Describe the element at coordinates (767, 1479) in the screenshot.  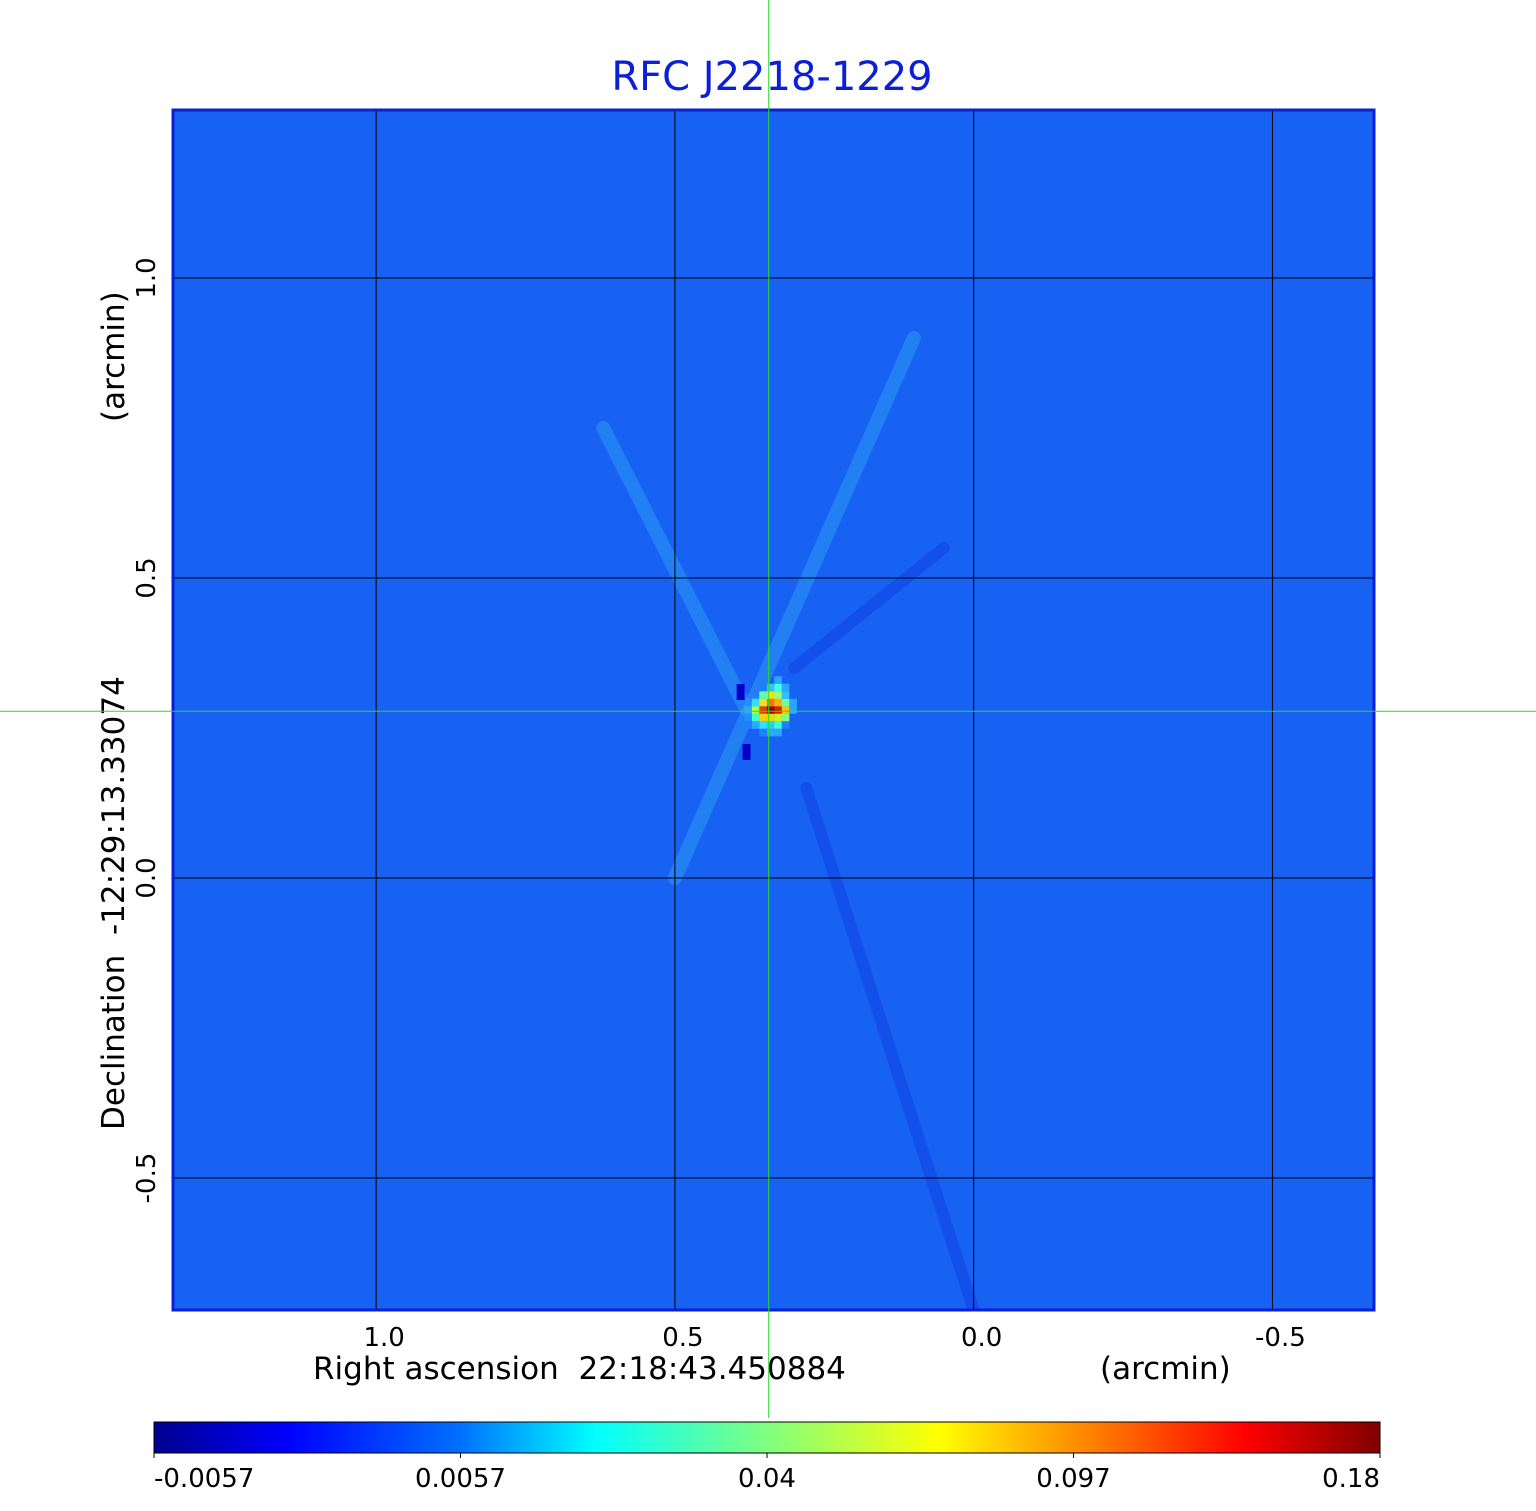
I see `colorbar-tick-label: 0.04` at that location.